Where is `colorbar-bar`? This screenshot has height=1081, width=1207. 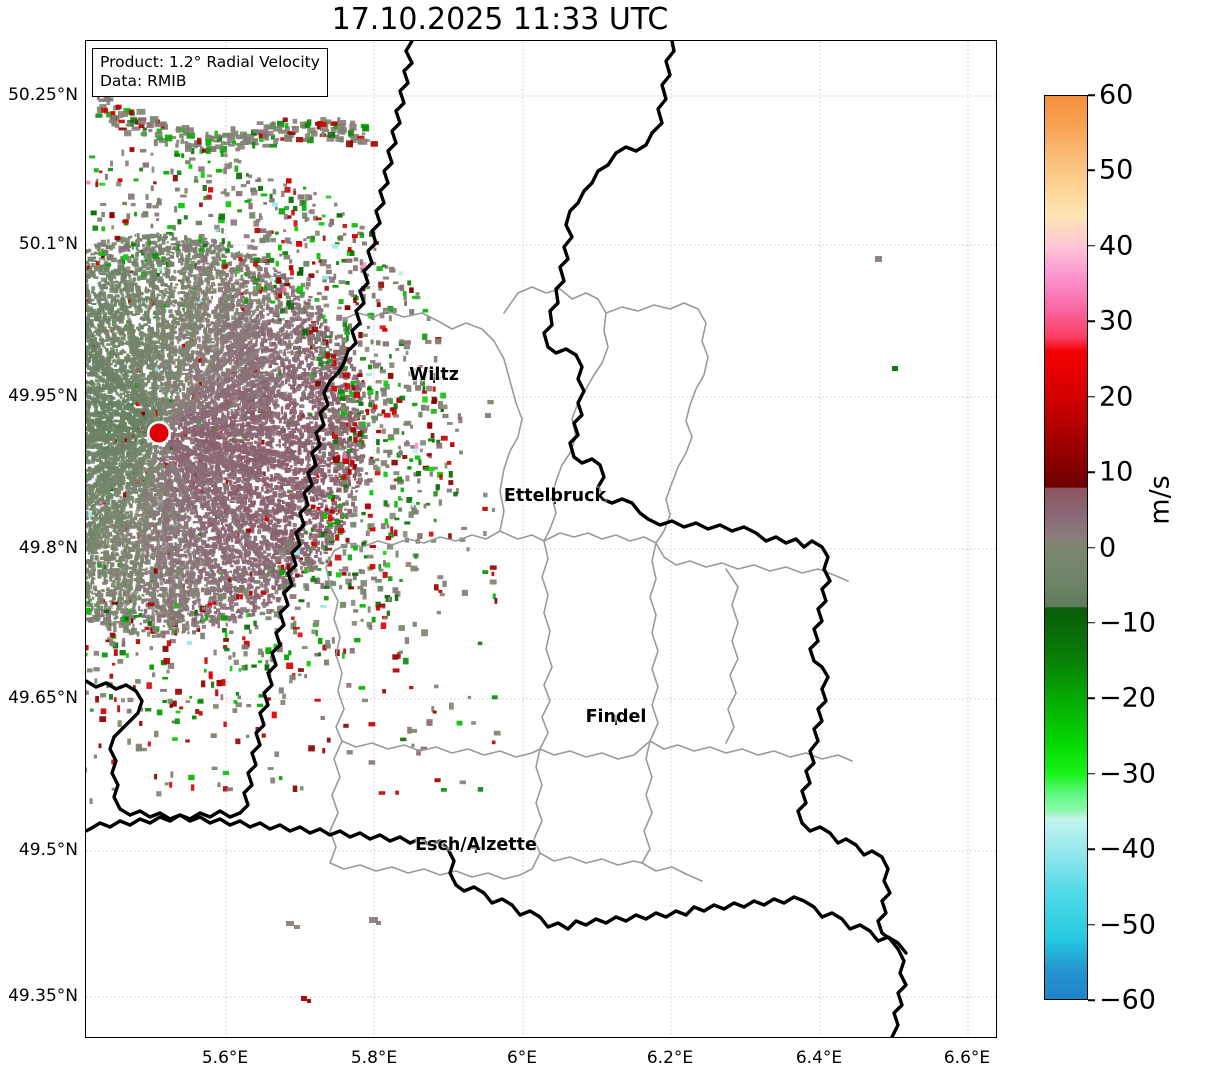 colorbar-bar is located at coordinates (1066, 547).